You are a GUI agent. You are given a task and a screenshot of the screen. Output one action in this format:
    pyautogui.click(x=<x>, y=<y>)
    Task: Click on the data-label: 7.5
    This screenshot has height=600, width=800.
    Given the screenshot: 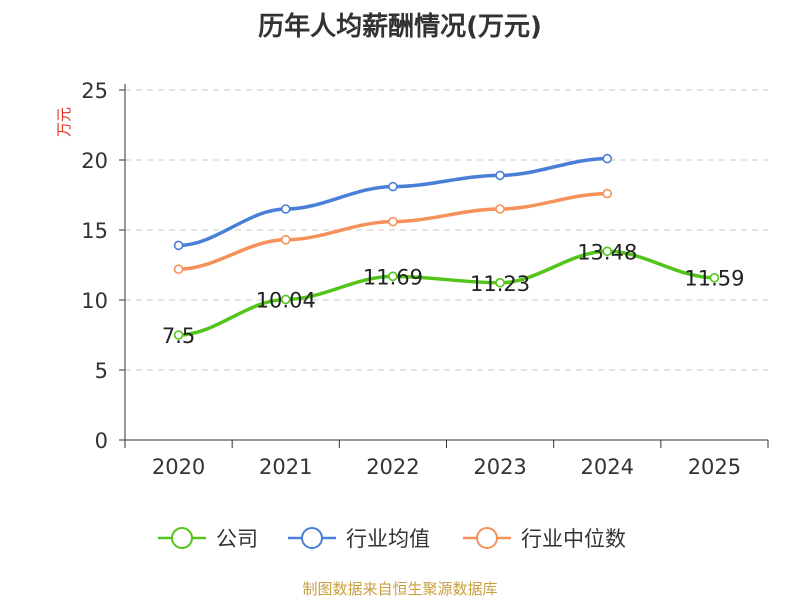 What is the action you would take?
    pyautogui.click(x=178, y=336)
    